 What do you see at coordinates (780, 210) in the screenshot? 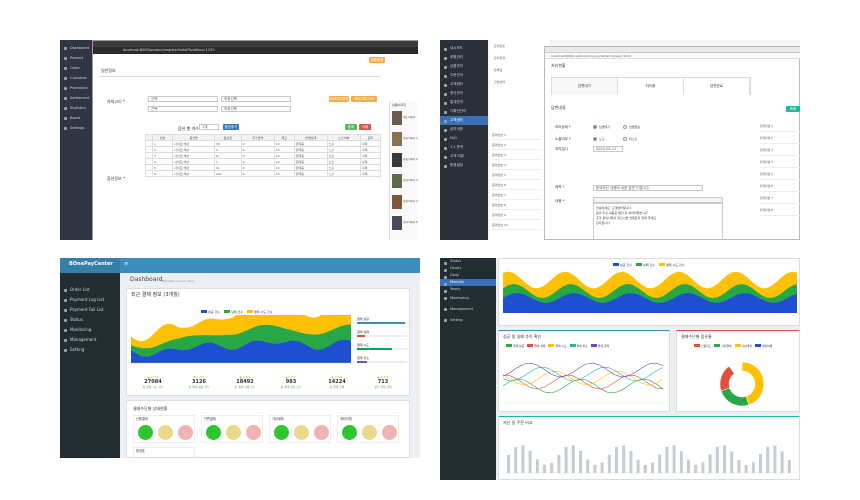
I see `right-list-item: 문의번호 8` at bounding box center [780, 210].